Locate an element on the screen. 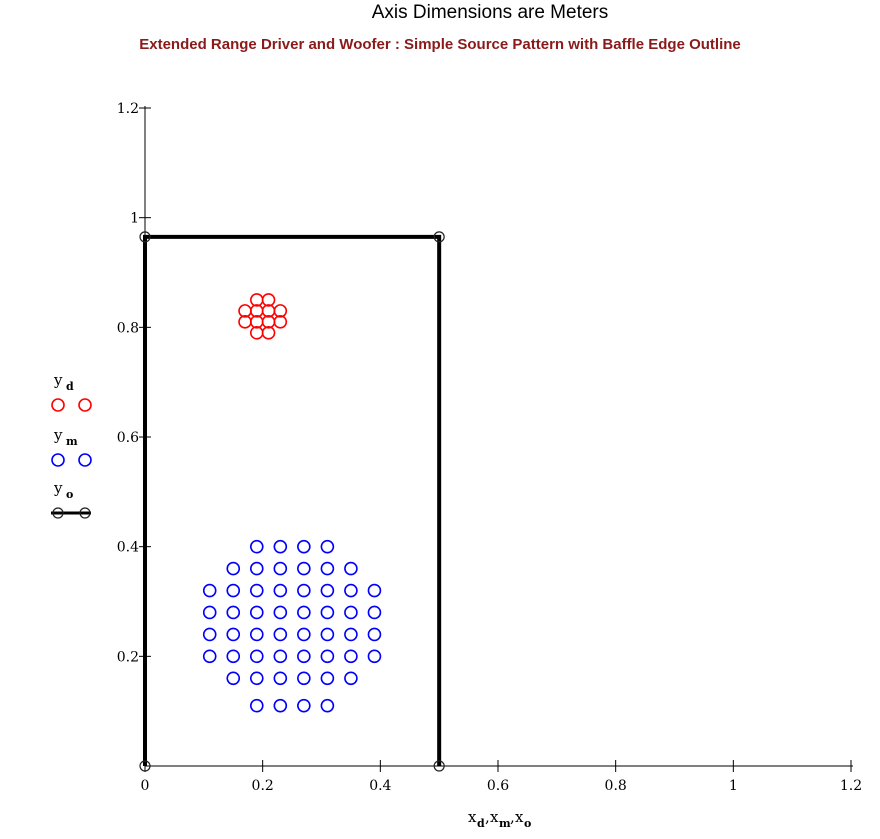 The width and height of the screenshot is (880, 839). x-tick-label: 1.2 is located at coordinates (851, 786).